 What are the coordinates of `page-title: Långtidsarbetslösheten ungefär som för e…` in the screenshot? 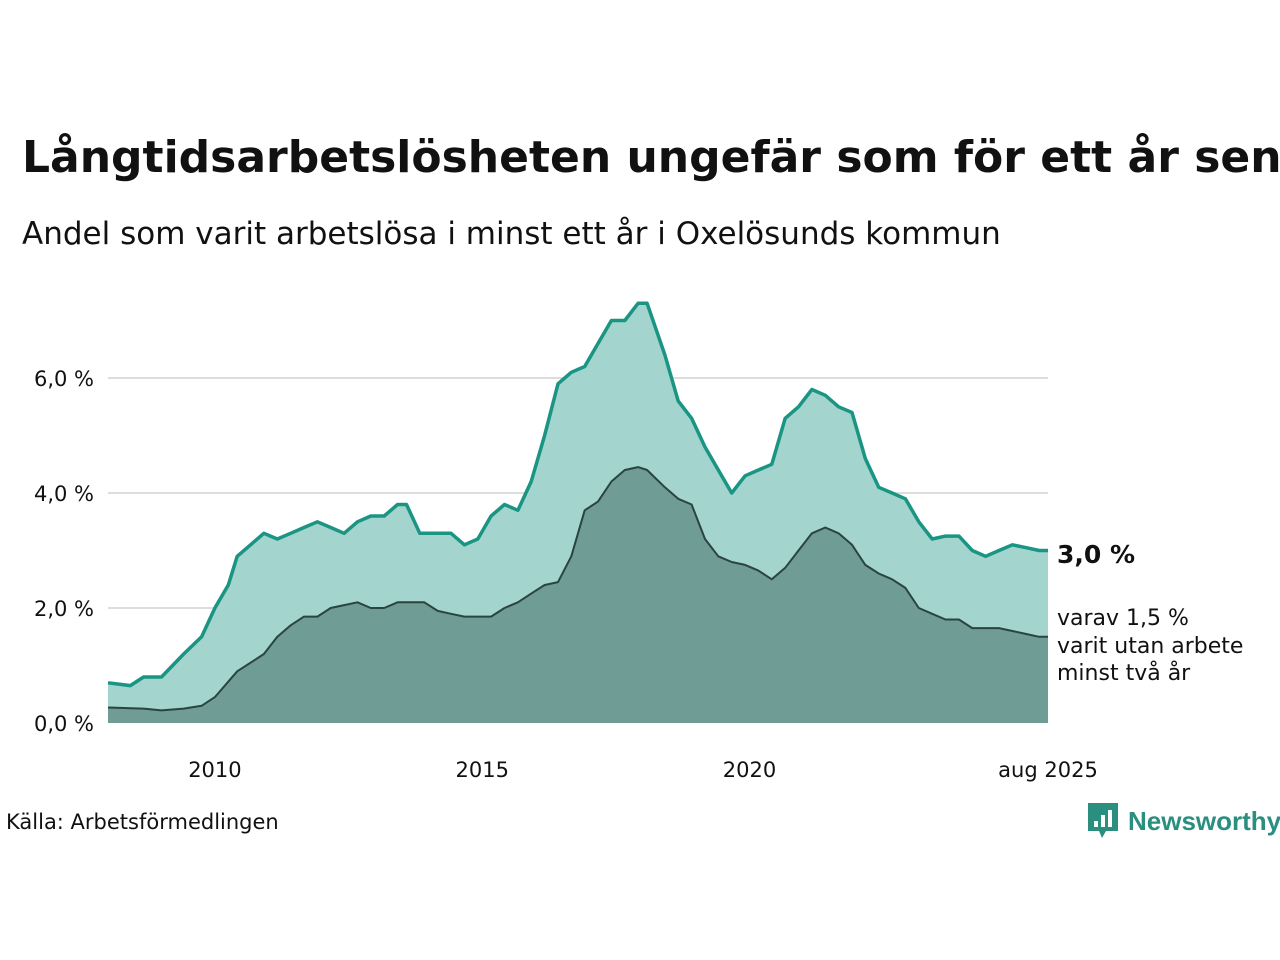 It's located at (651, 157).